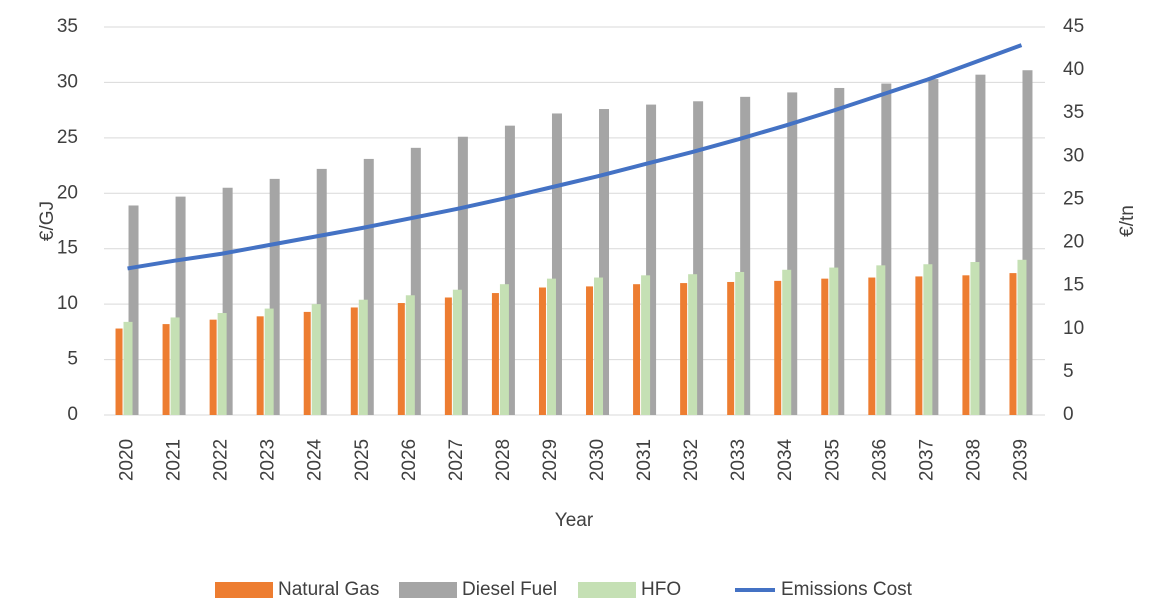 The height and width of the screenshot is (605, 1164). What do you see at coordinates (315, 459) in the screenshot?
I see `x-tick-label: 2024` at bounding box center [315, 459].